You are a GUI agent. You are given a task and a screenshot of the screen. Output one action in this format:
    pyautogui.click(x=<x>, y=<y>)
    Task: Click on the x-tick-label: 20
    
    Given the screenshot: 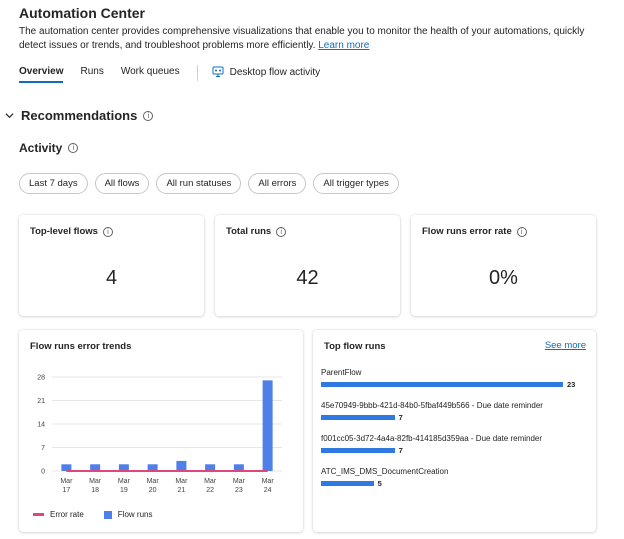 What is the action you would take?
    pyautogui.click(x=153, y=490)
    